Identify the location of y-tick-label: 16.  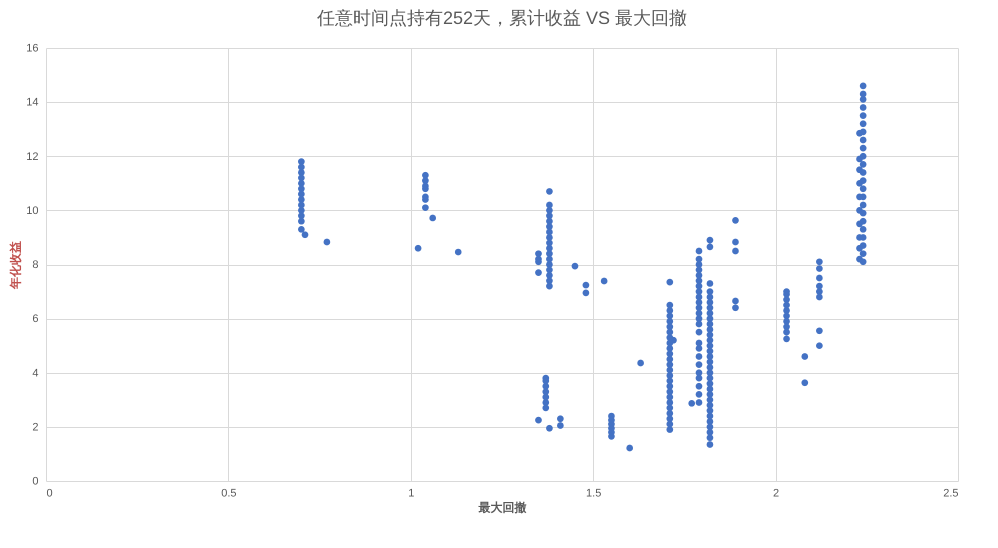
(32, 48).